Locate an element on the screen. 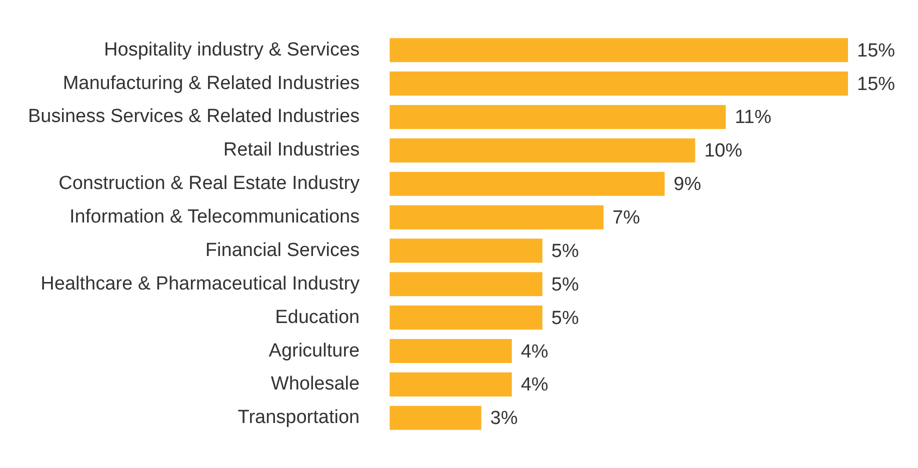 The width and height of the screenshot is (918, 468). y-tick-label: Agriculture is located at coordinates (314, 351).